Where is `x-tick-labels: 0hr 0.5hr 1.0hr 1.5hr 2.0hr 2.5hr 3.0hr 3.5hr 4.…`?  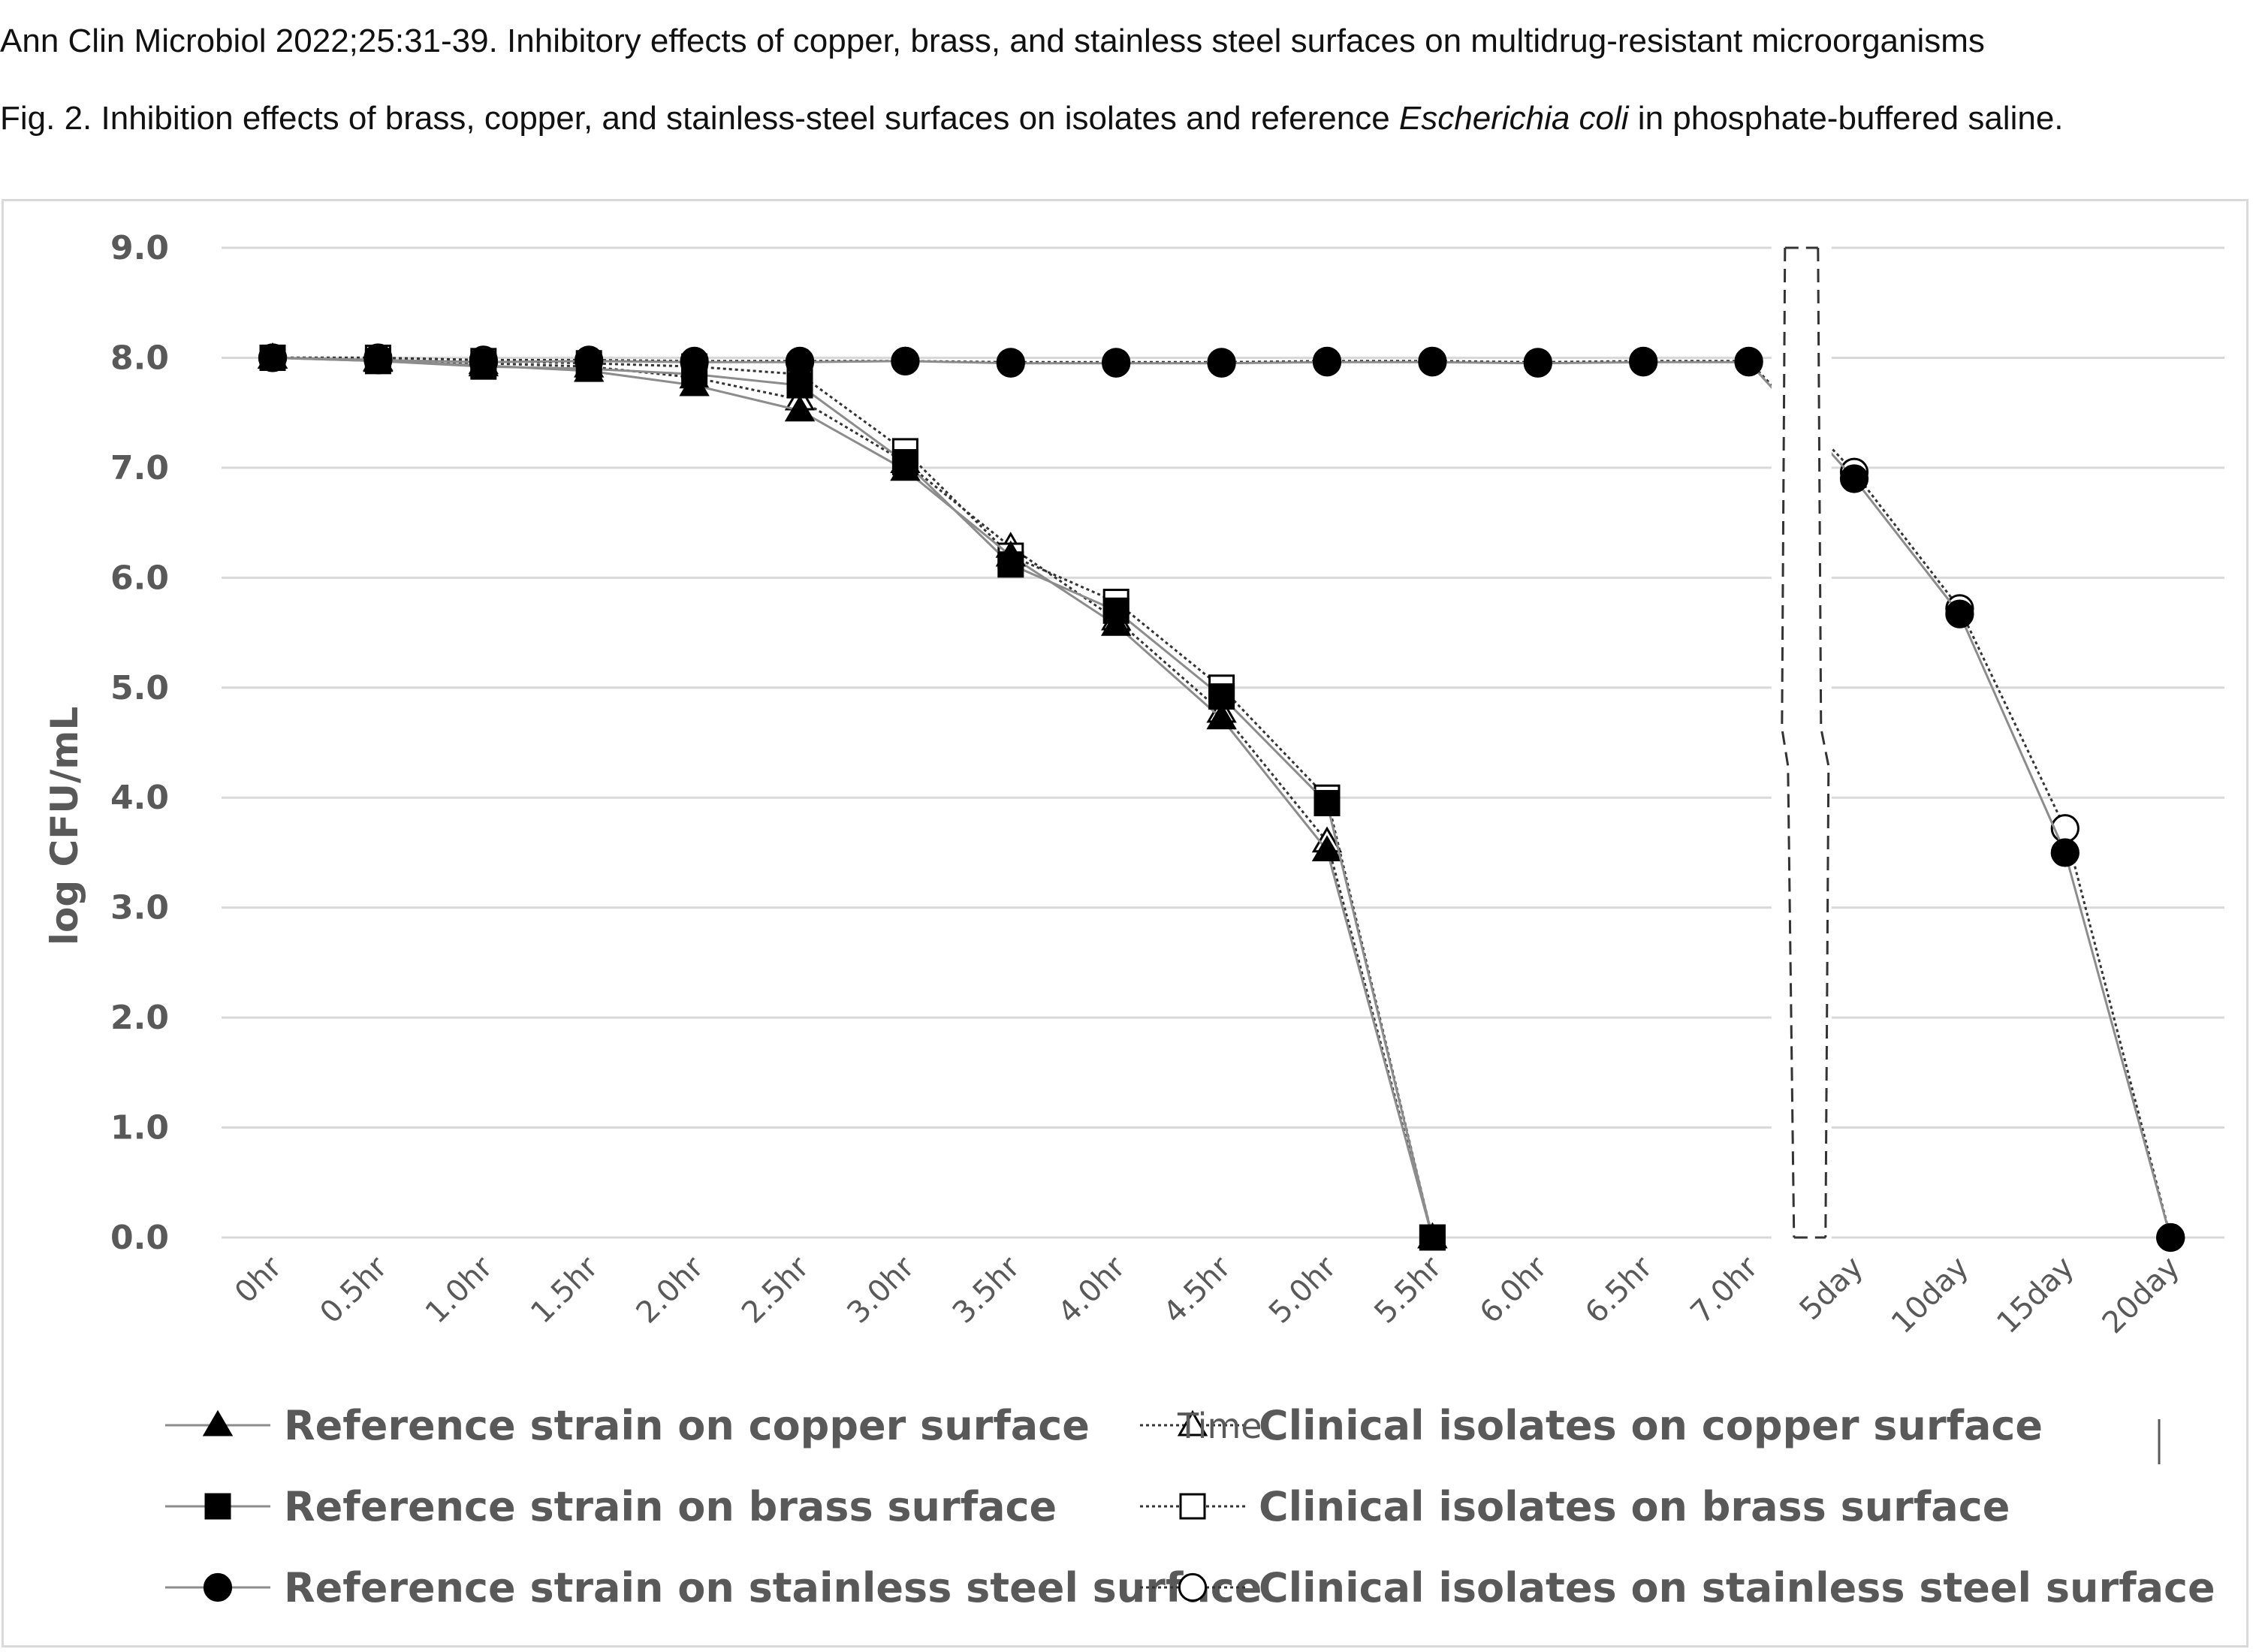 x-tick-labels: 0hr 0.5hr 1.0hr 1.5hr 2.0hr 2.5hr 3.0hr 3.5hr 4.… is located at coordinates (1207, 1295).